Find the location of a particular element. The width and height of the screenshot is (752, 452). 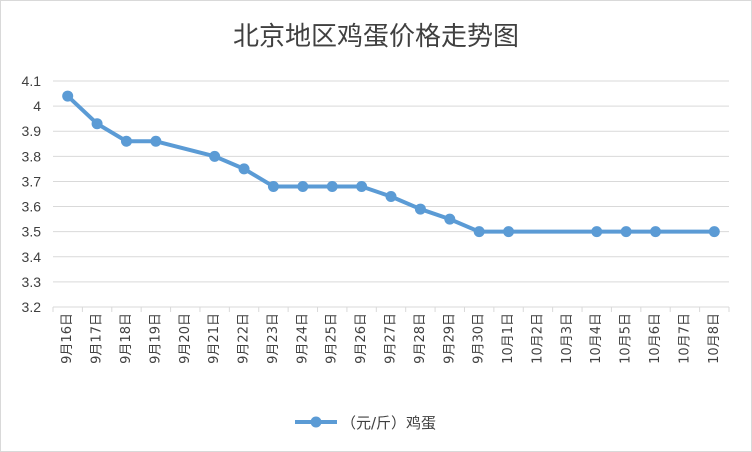

x-tick-label: 10月1日 is located at coordinates (508, 338).